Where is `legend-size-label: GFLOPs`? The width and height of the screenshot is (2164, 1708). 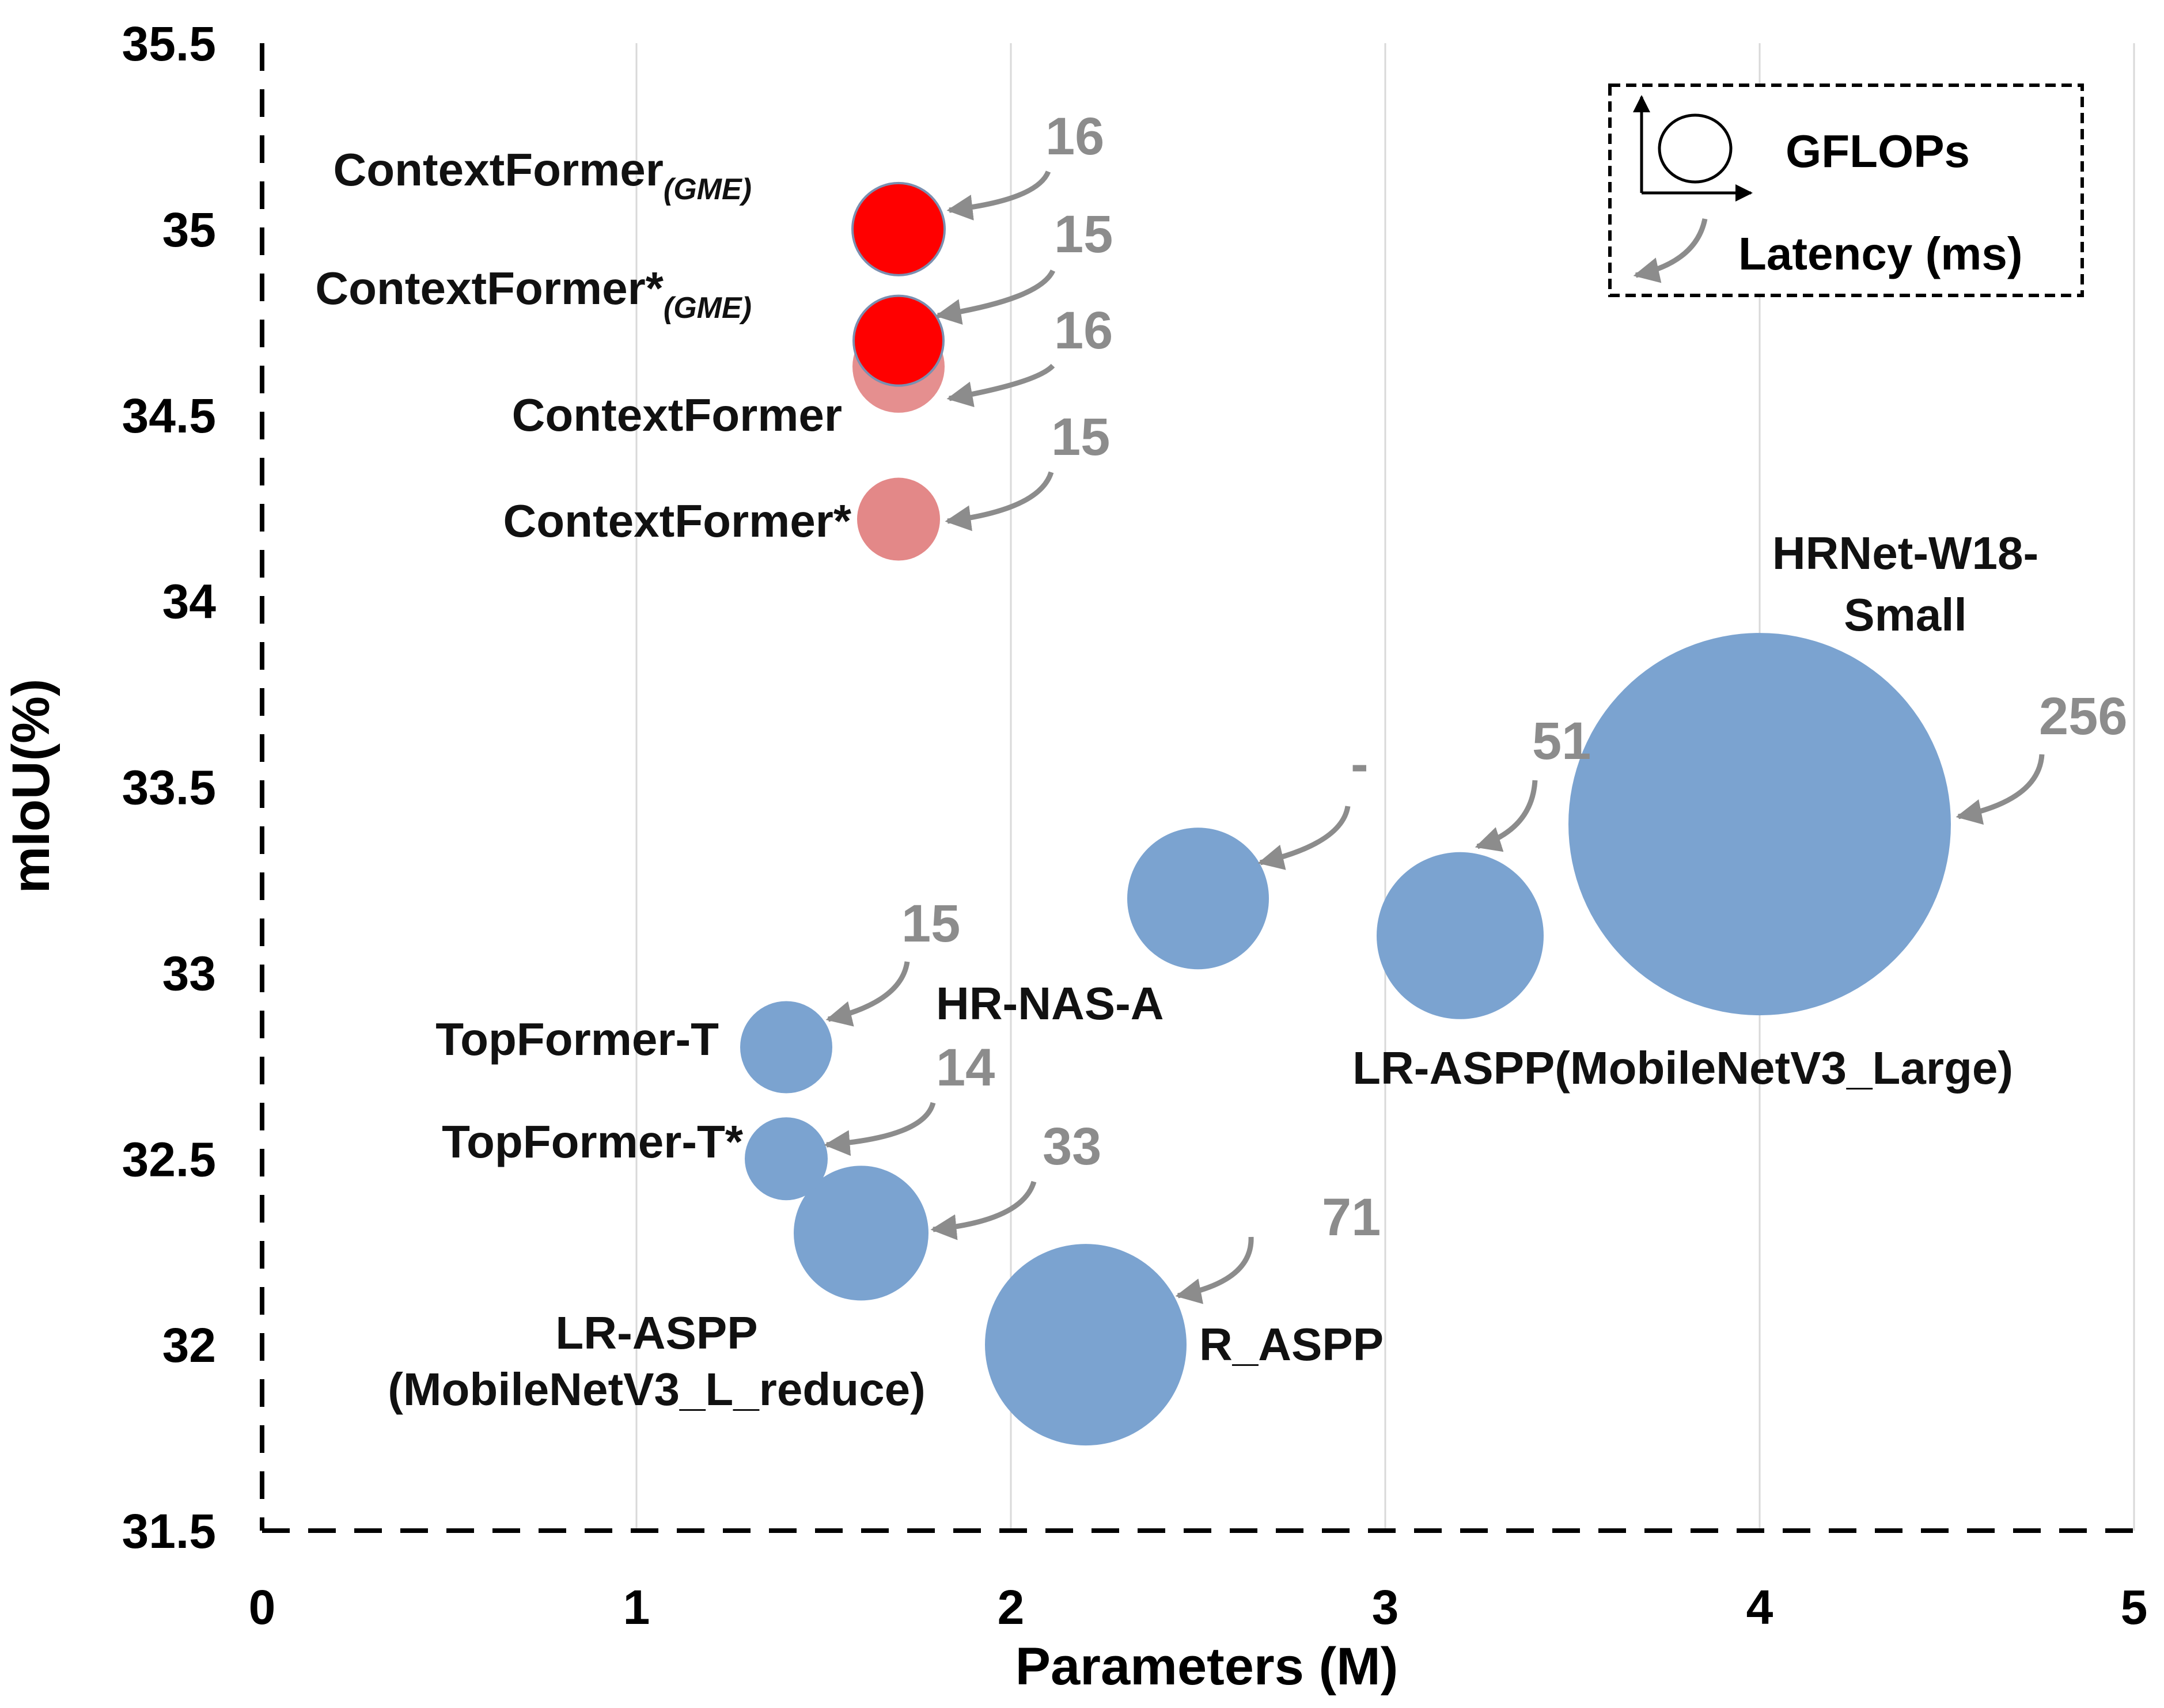 legend-size-label: GFLOPs is located at coordinates (1878, 151).